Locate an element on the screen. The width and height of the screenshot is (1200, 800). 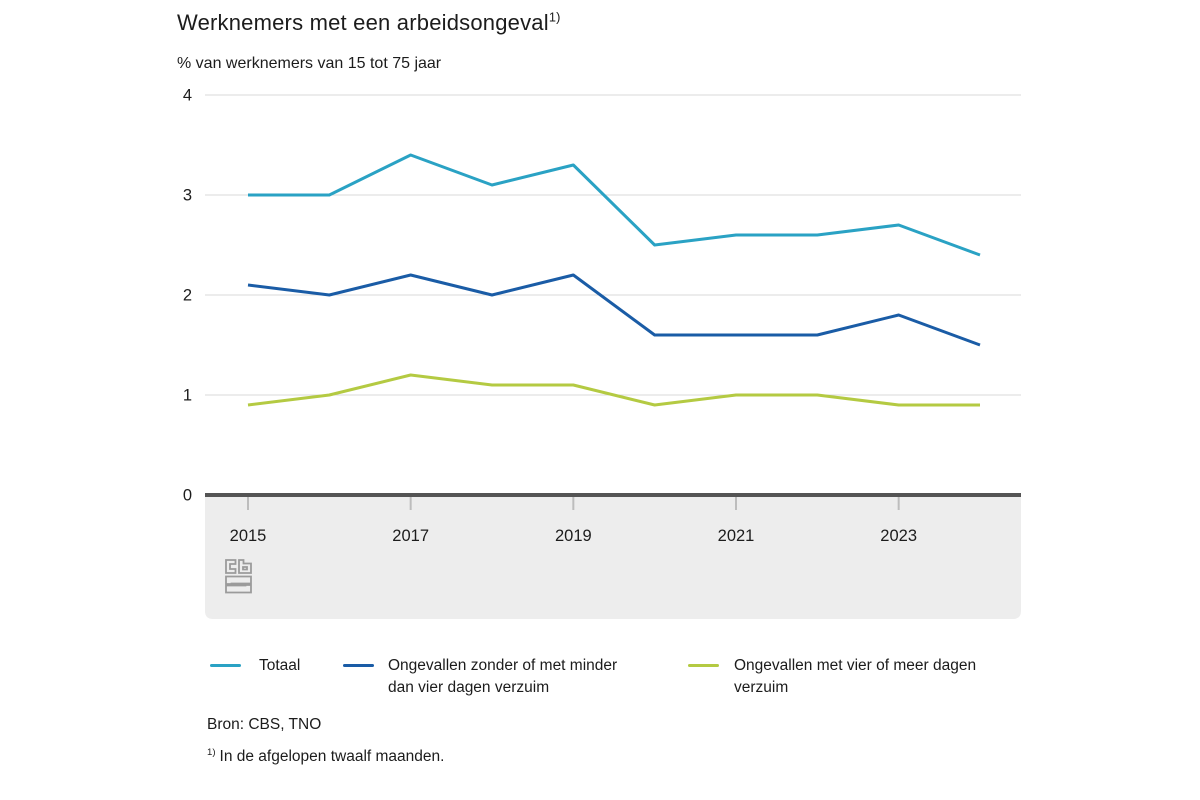
legend-label-totaal: Totaal is located at coordinates (280, 665).